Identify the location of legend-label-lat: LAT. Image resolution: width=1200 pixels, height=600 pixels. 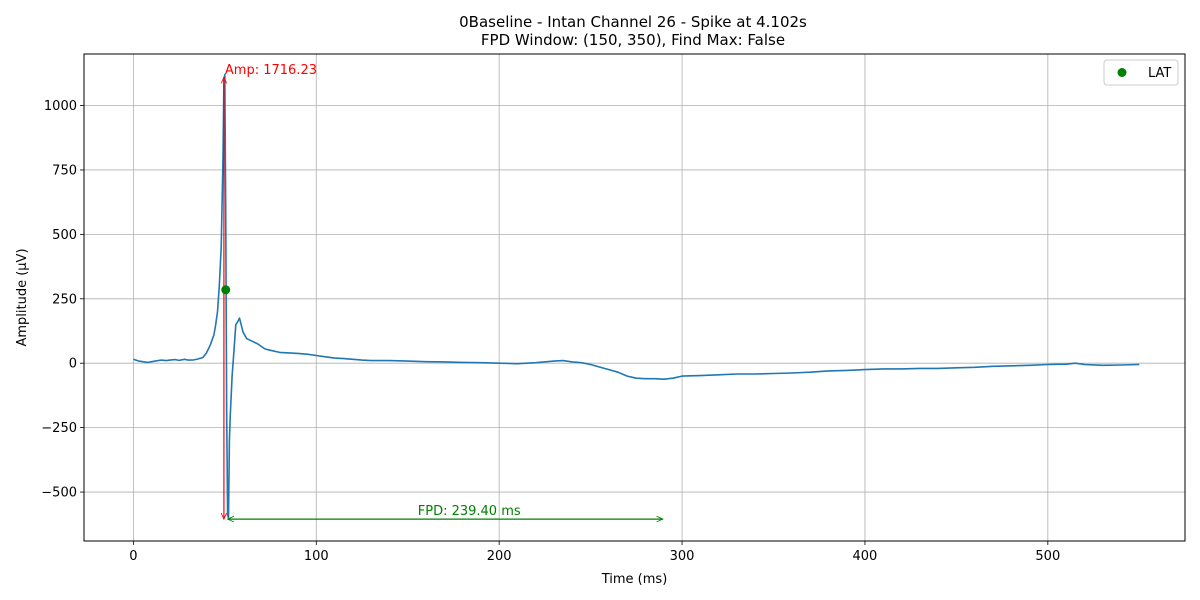
(1159, 73).